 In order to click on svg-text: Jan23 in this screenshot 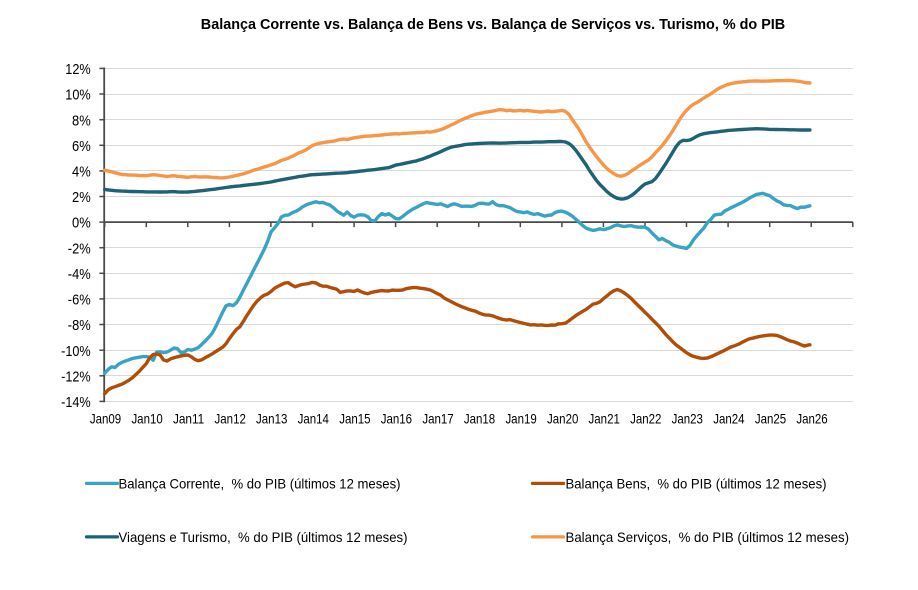, I will do `click(688, 418)`.